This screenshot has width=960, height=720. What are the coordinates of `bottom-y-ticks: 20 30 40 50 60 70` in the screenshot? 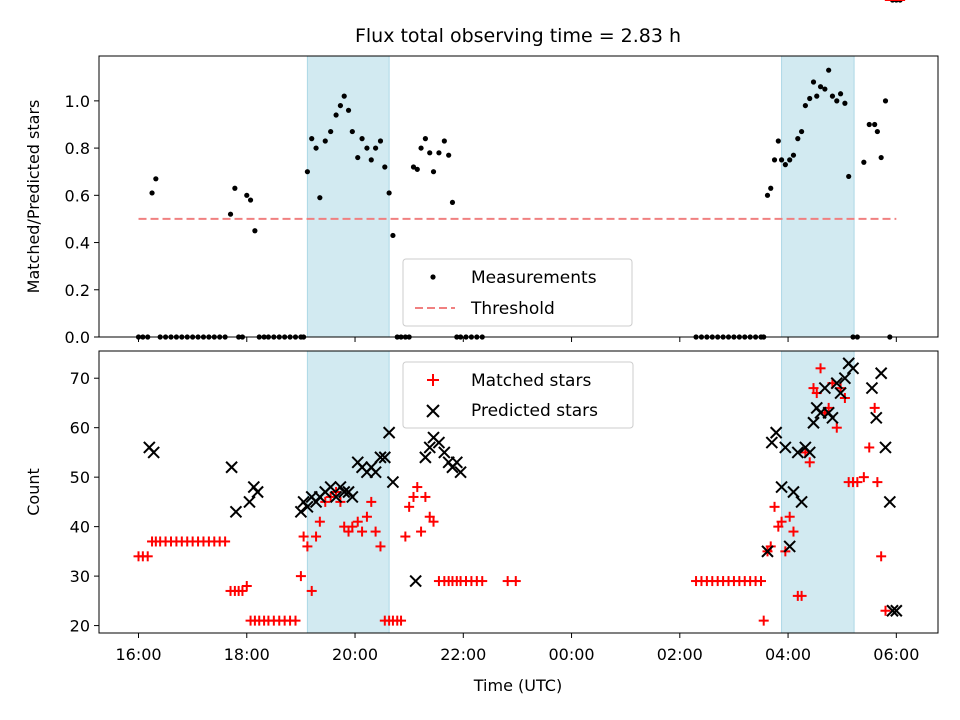 It's located at (84, 502).